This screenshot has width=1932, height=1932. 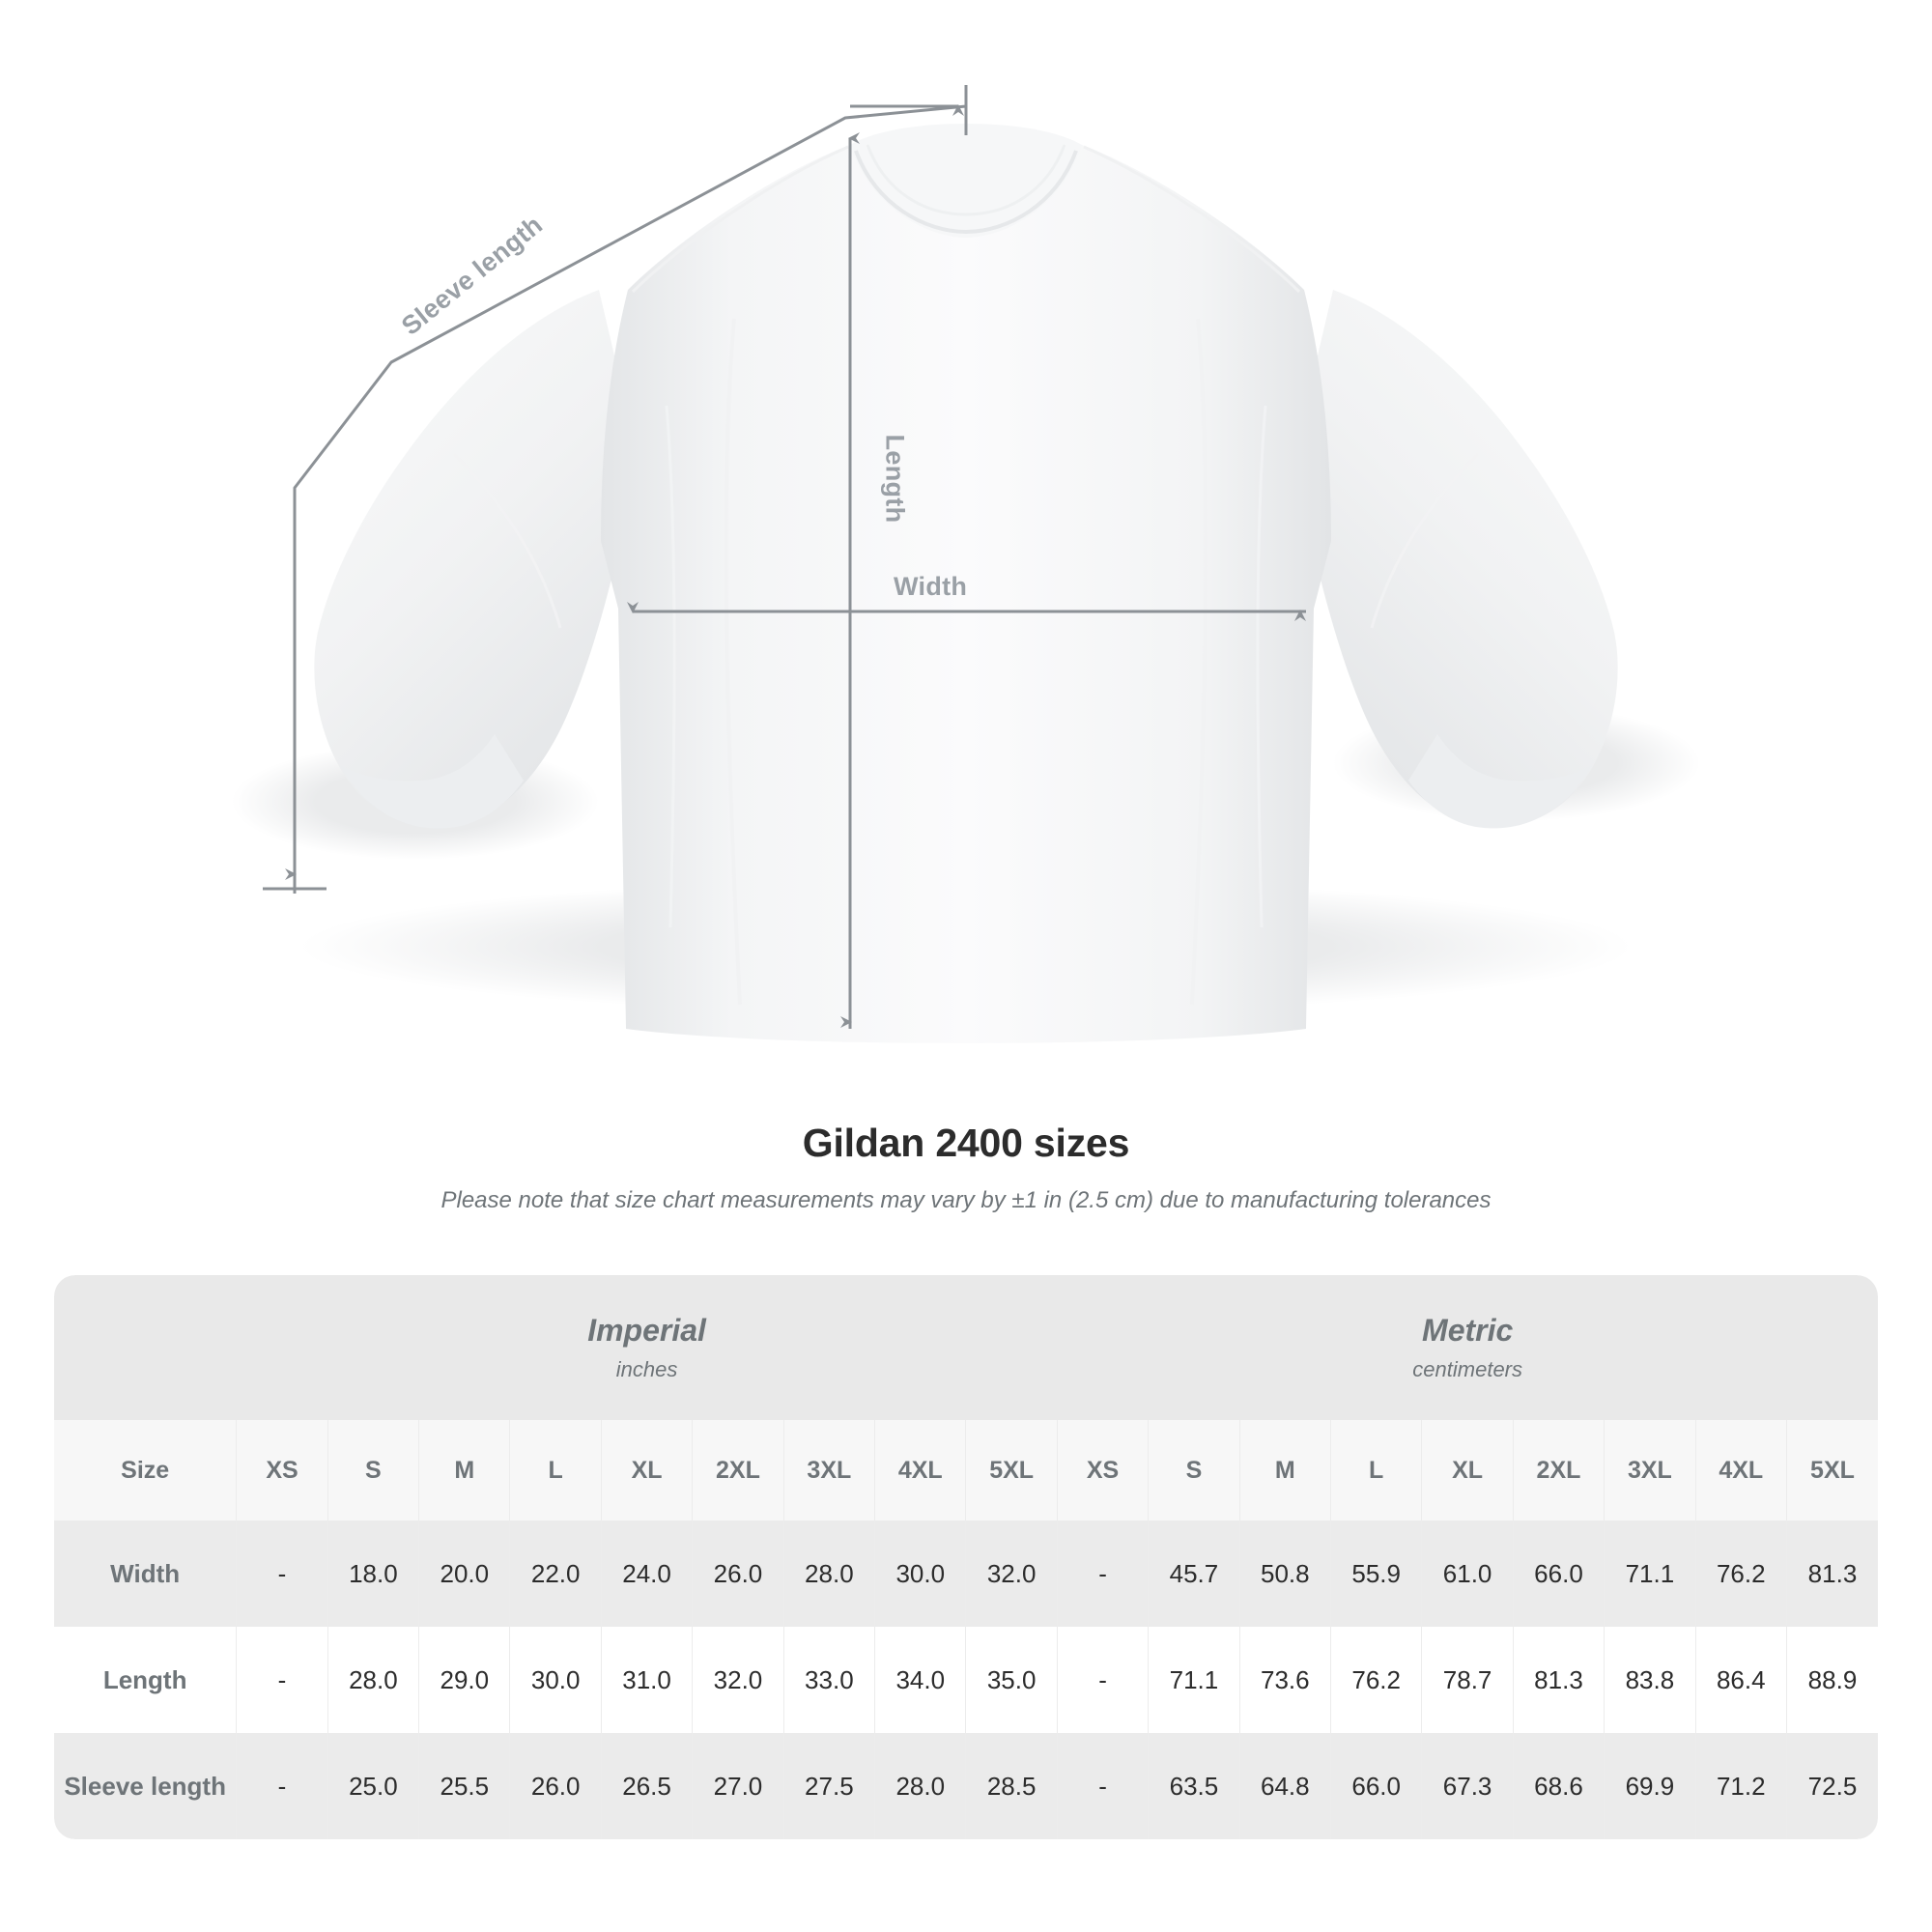 What do you see at coordinates (1194, 1680) in the screenshot?
I see `cell-length-metric-s: 71.1` at bounding box center [1194, 1680].